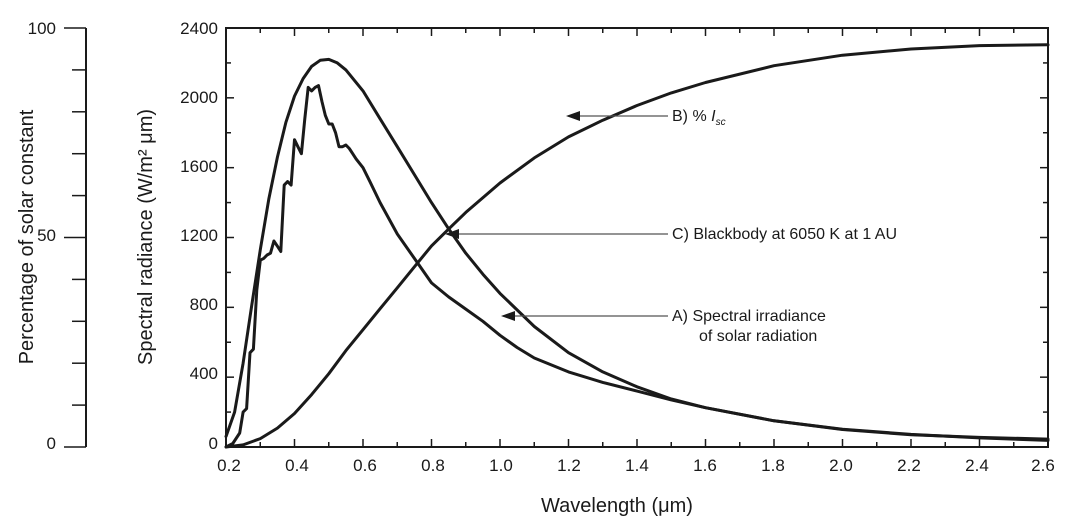  I want to click on x-tick-label: 1.2, so click(569, 465).